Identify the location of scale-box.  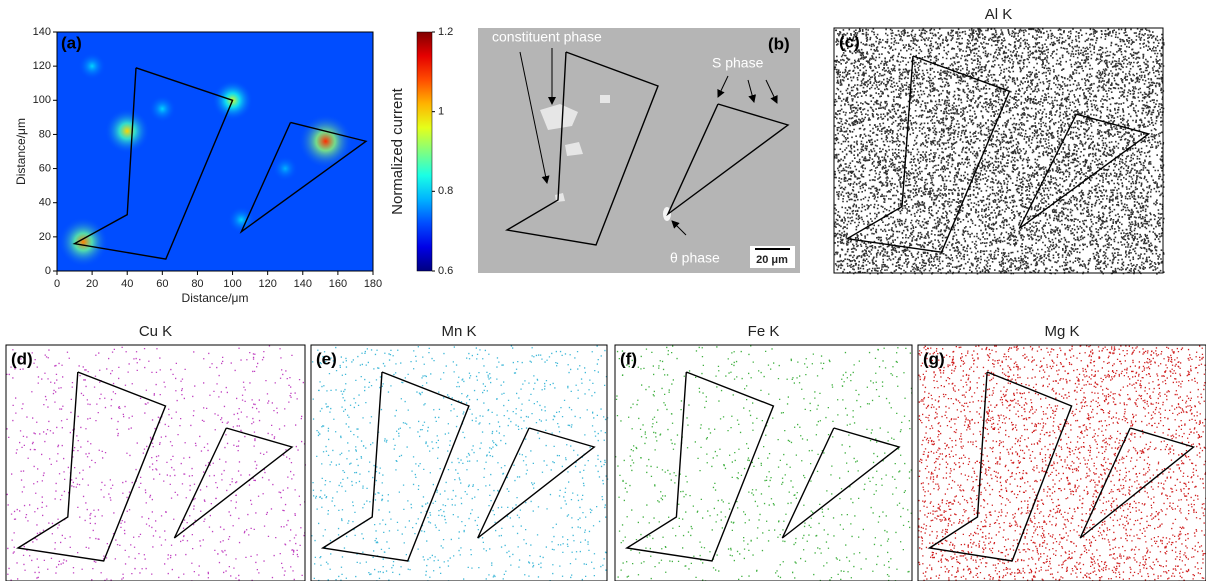
(772, 257).